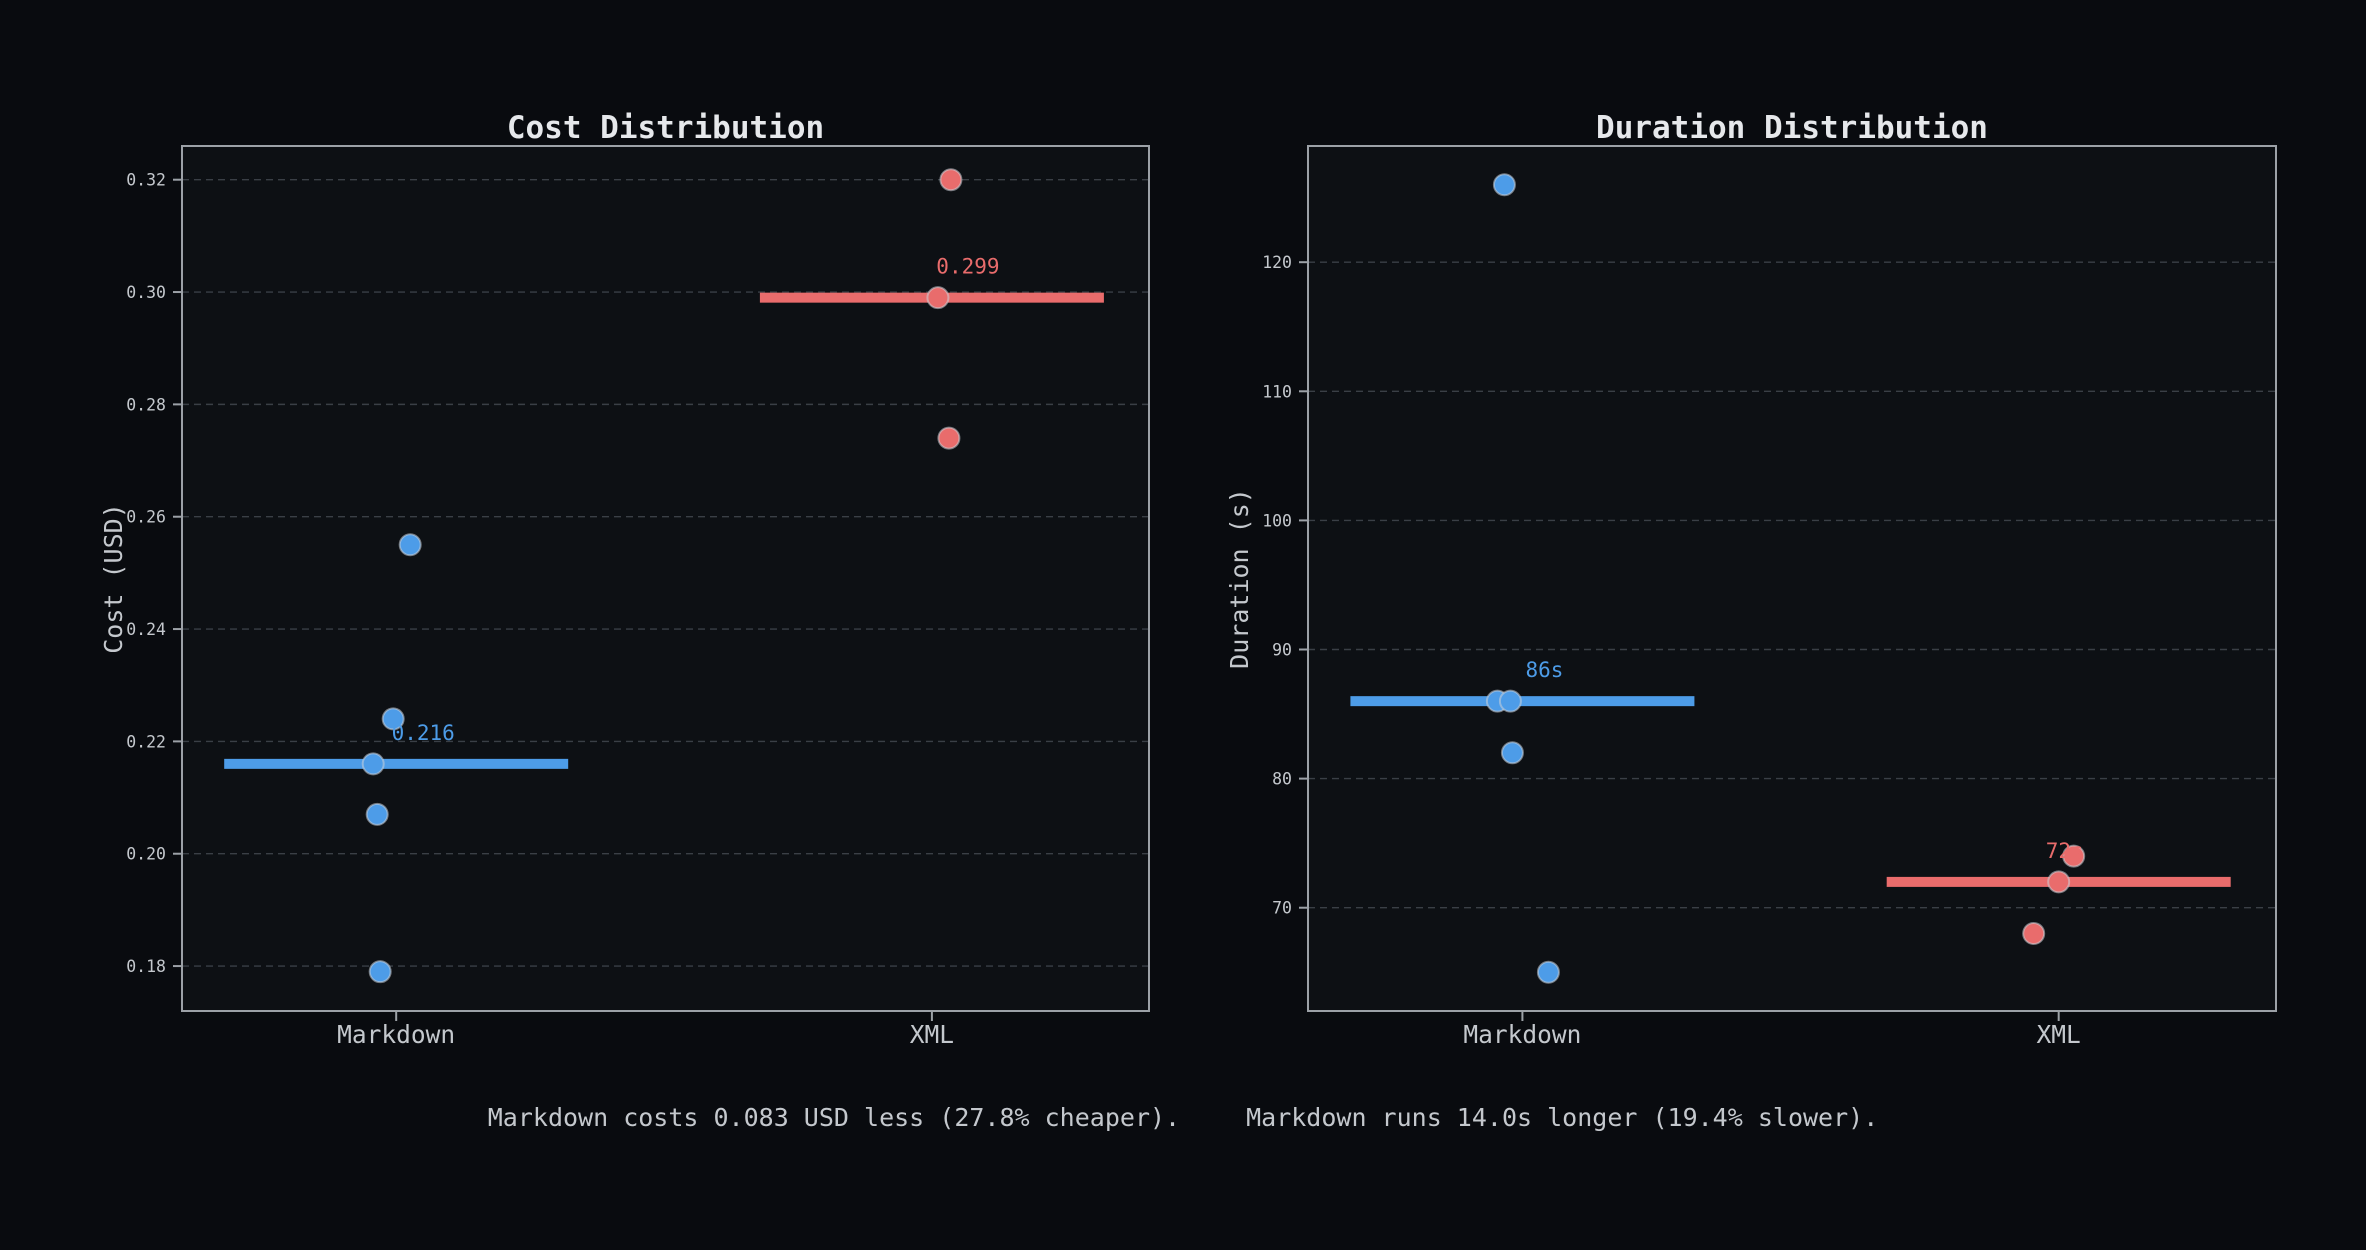 The image size is (2366, 1250). What do you see at coordinates (967, 267) in the screenshot?
I see `median-label: 0.299` at bounding box center [967, 267].